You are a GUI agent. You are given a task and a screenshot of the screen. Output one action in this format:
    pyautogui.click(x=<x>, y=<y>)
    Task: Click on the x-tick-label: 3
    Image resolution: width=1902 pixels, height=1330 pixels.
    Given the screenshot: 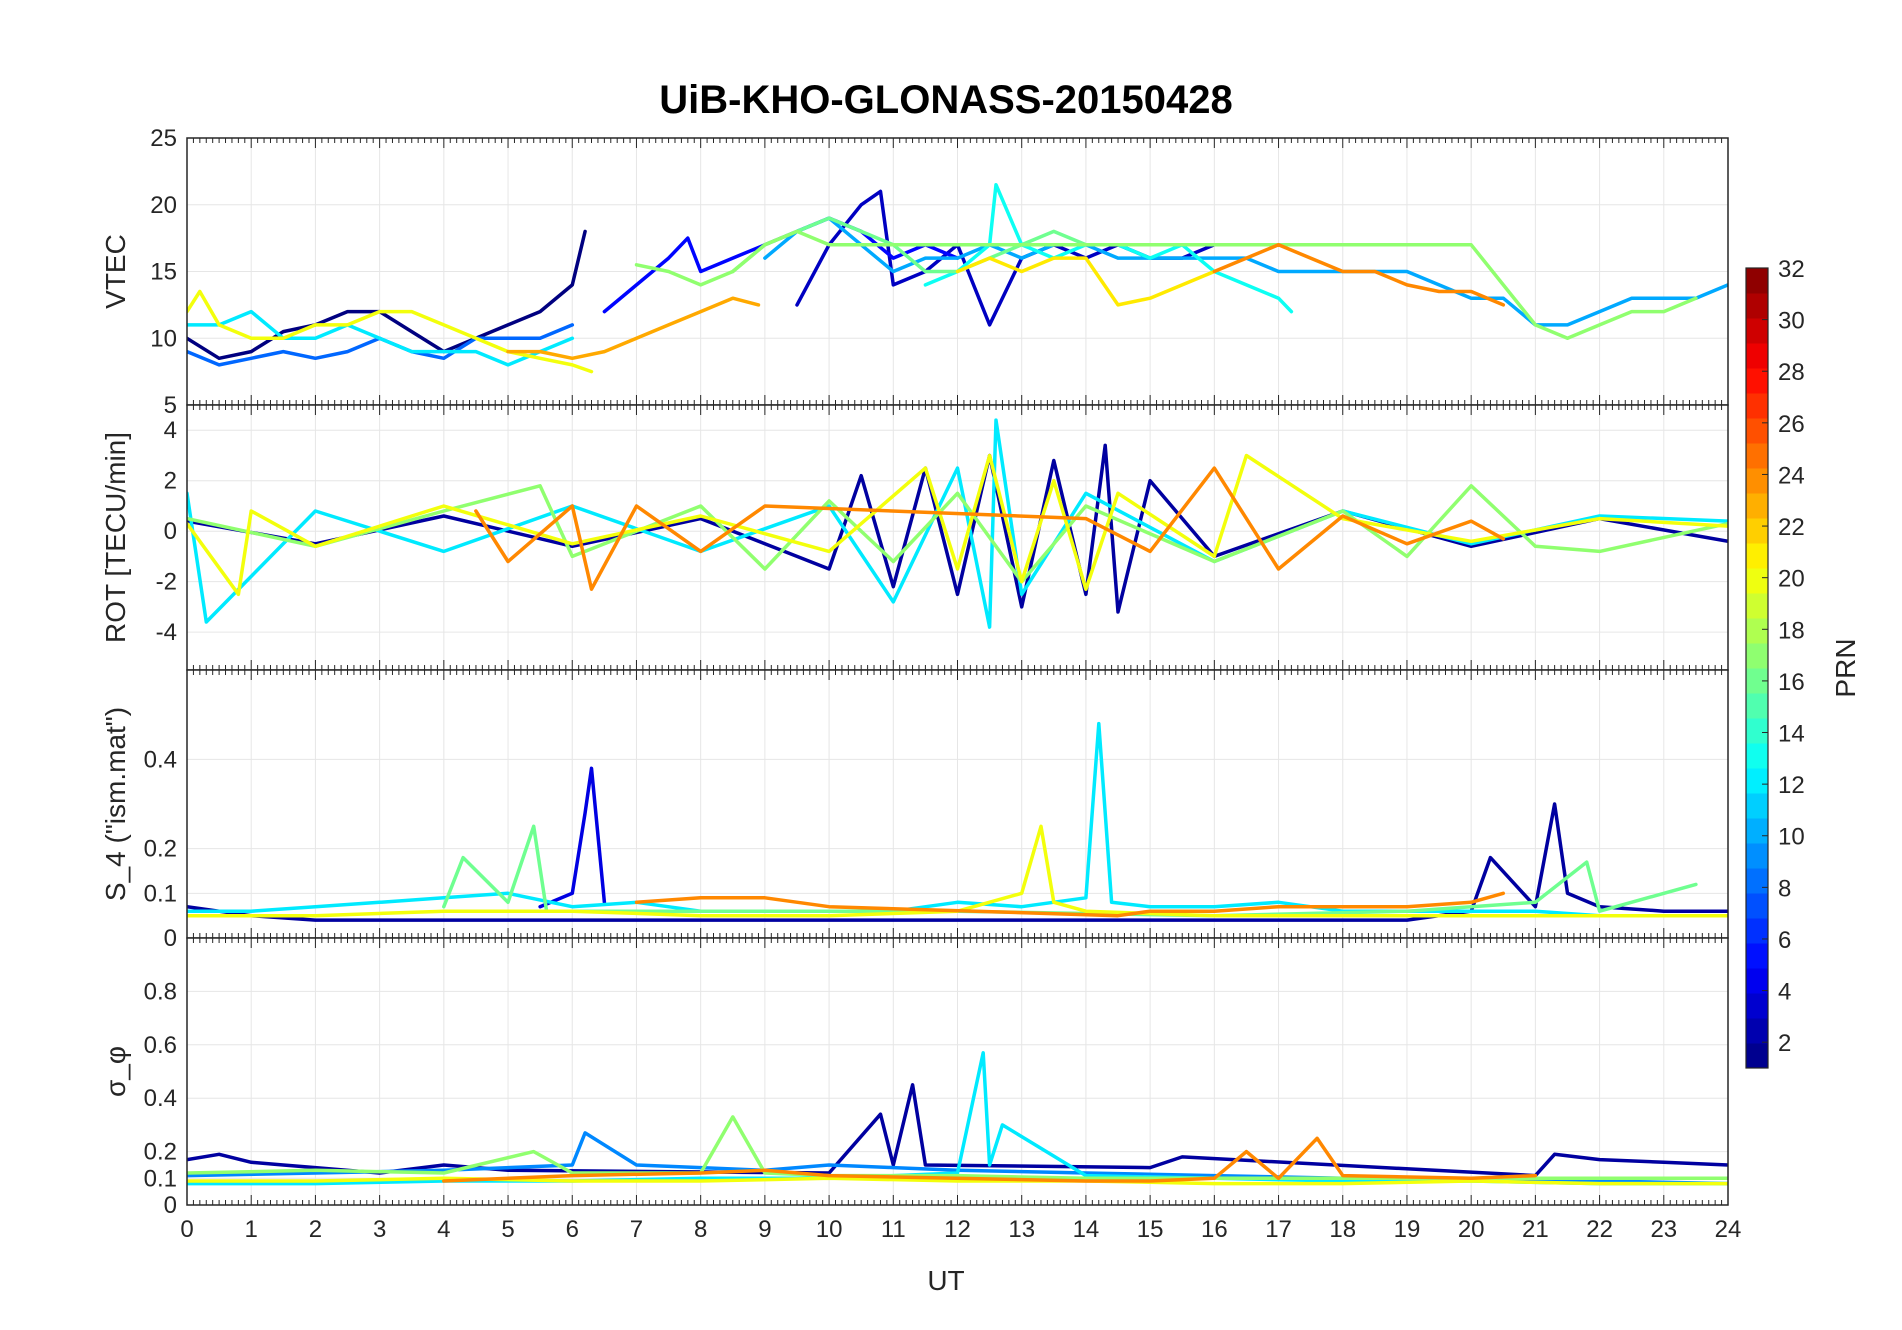 What is the action you would take?
    pyautogui.click(x=379, y=1229)
    